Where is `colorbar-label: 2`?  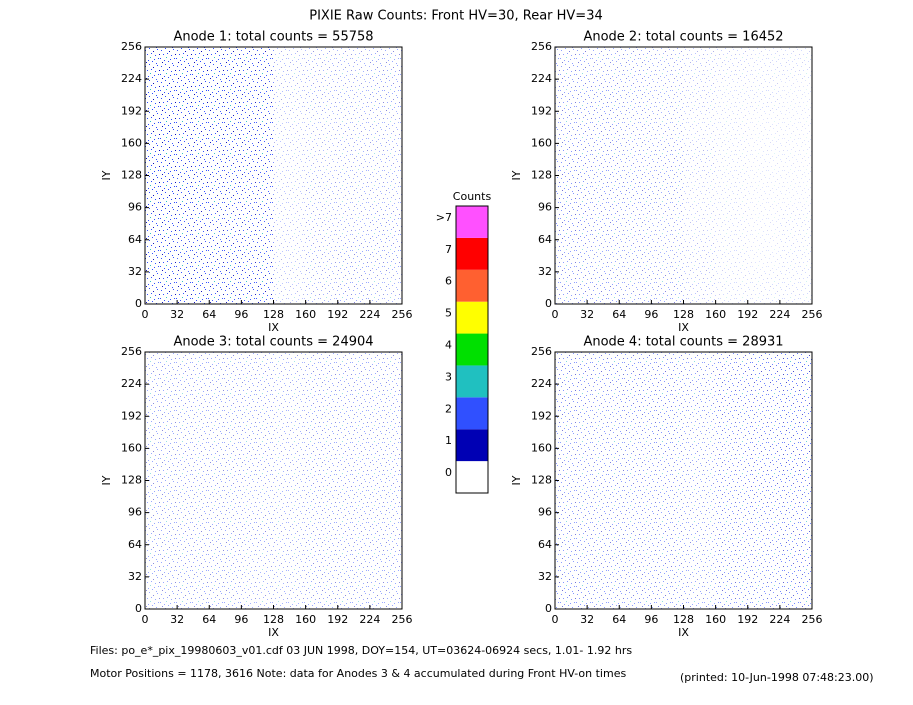 colorbar-label: 2 is located at coordinates (448, 408).